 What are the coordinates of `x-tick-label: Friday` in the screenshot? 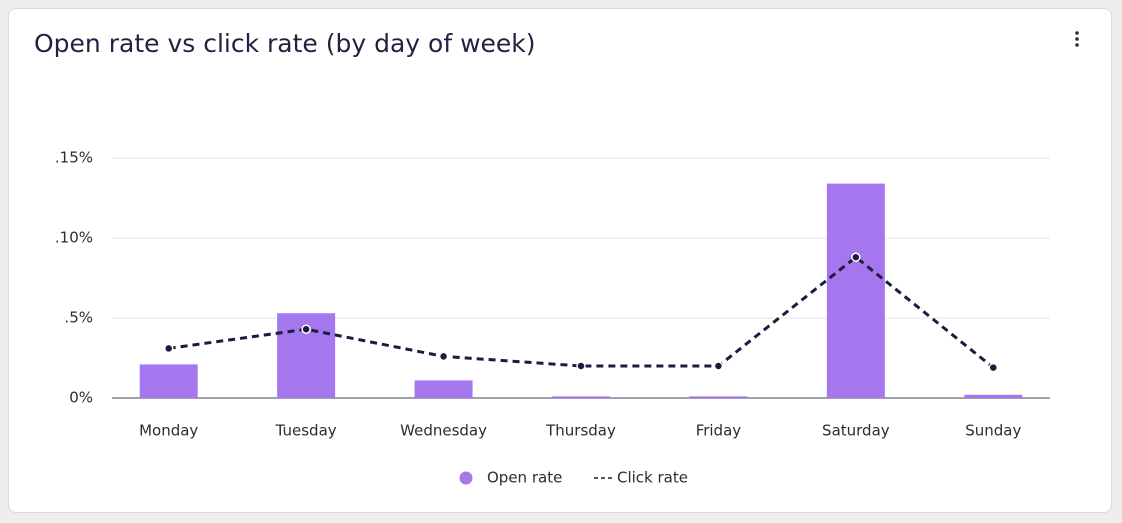 It's located at (719, 431).